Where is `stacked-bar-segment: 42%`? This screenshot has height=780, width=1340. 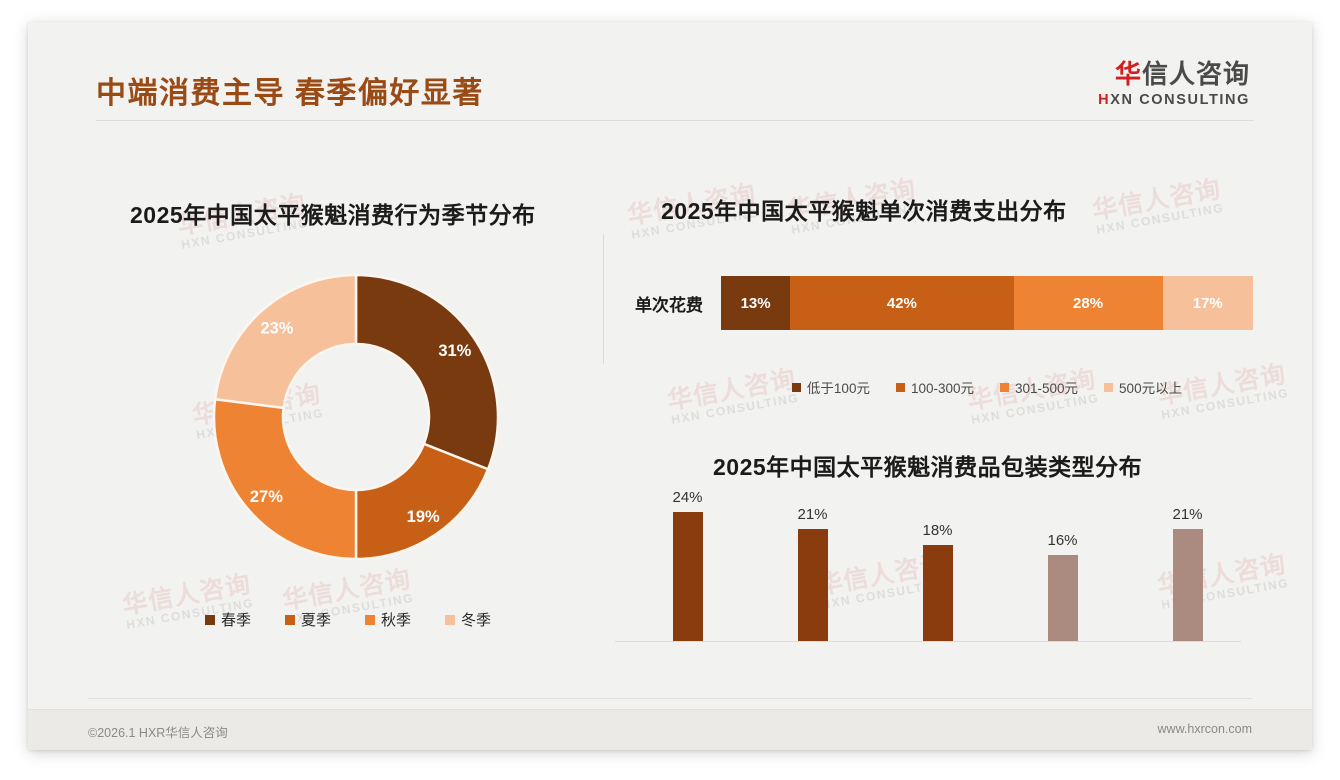
stacked-bar-segment: 42% is located at coordinates (902, 303).